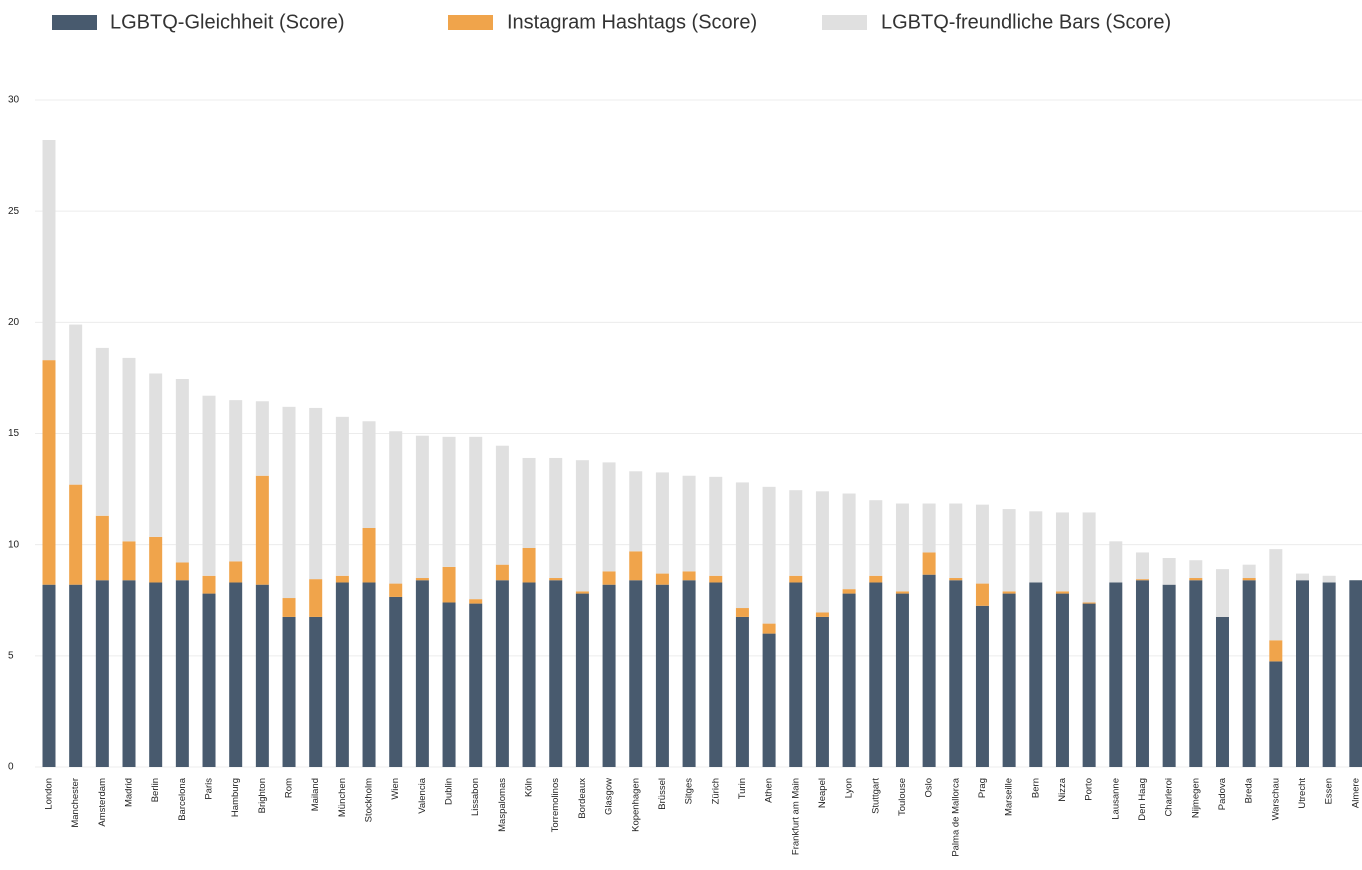  I want to click on x-tick-label: Berlin, so click(155, 790).